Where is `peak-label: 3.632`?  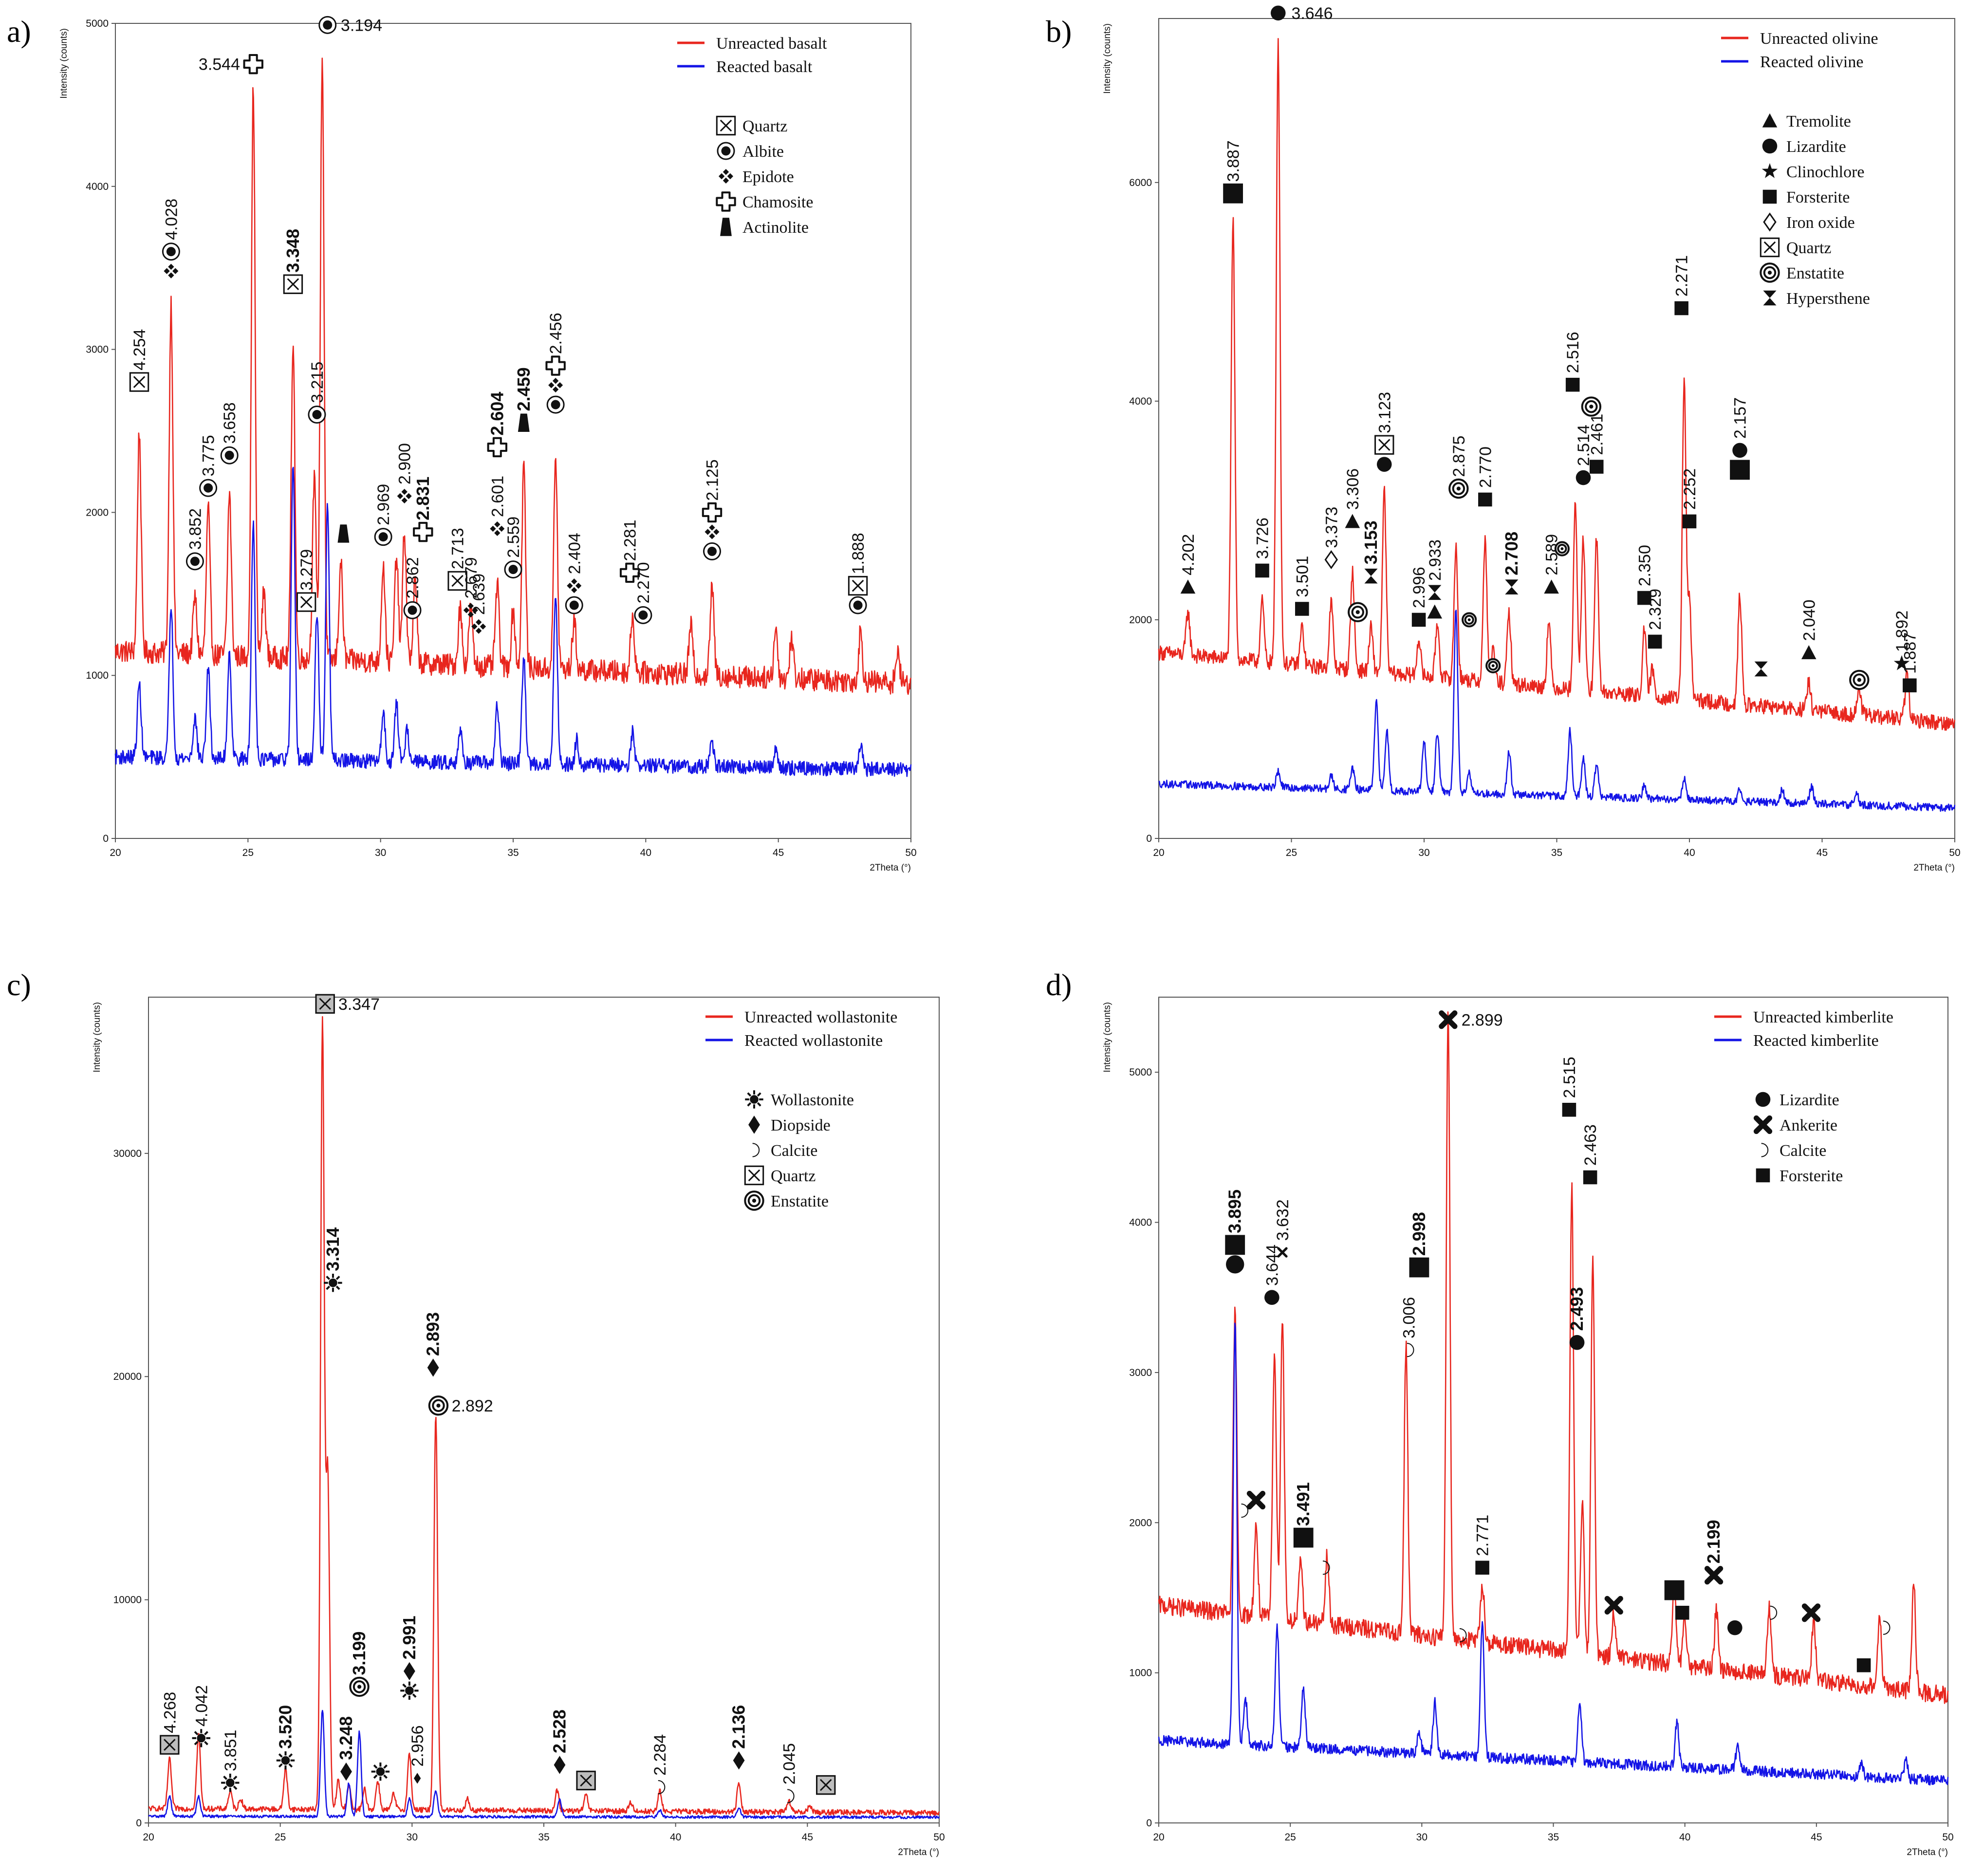 peak-label: 3.632 is located at coordinates (1283, 1220).